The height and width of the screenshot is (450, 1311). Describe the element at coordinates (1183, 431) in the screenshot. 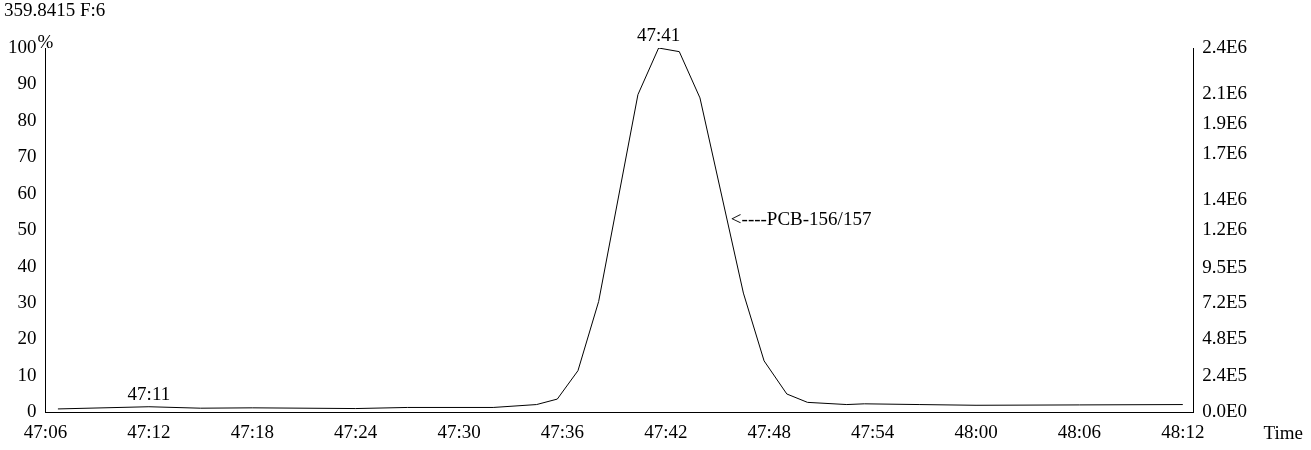

I see `x-tick-label: 48:12` at that location.